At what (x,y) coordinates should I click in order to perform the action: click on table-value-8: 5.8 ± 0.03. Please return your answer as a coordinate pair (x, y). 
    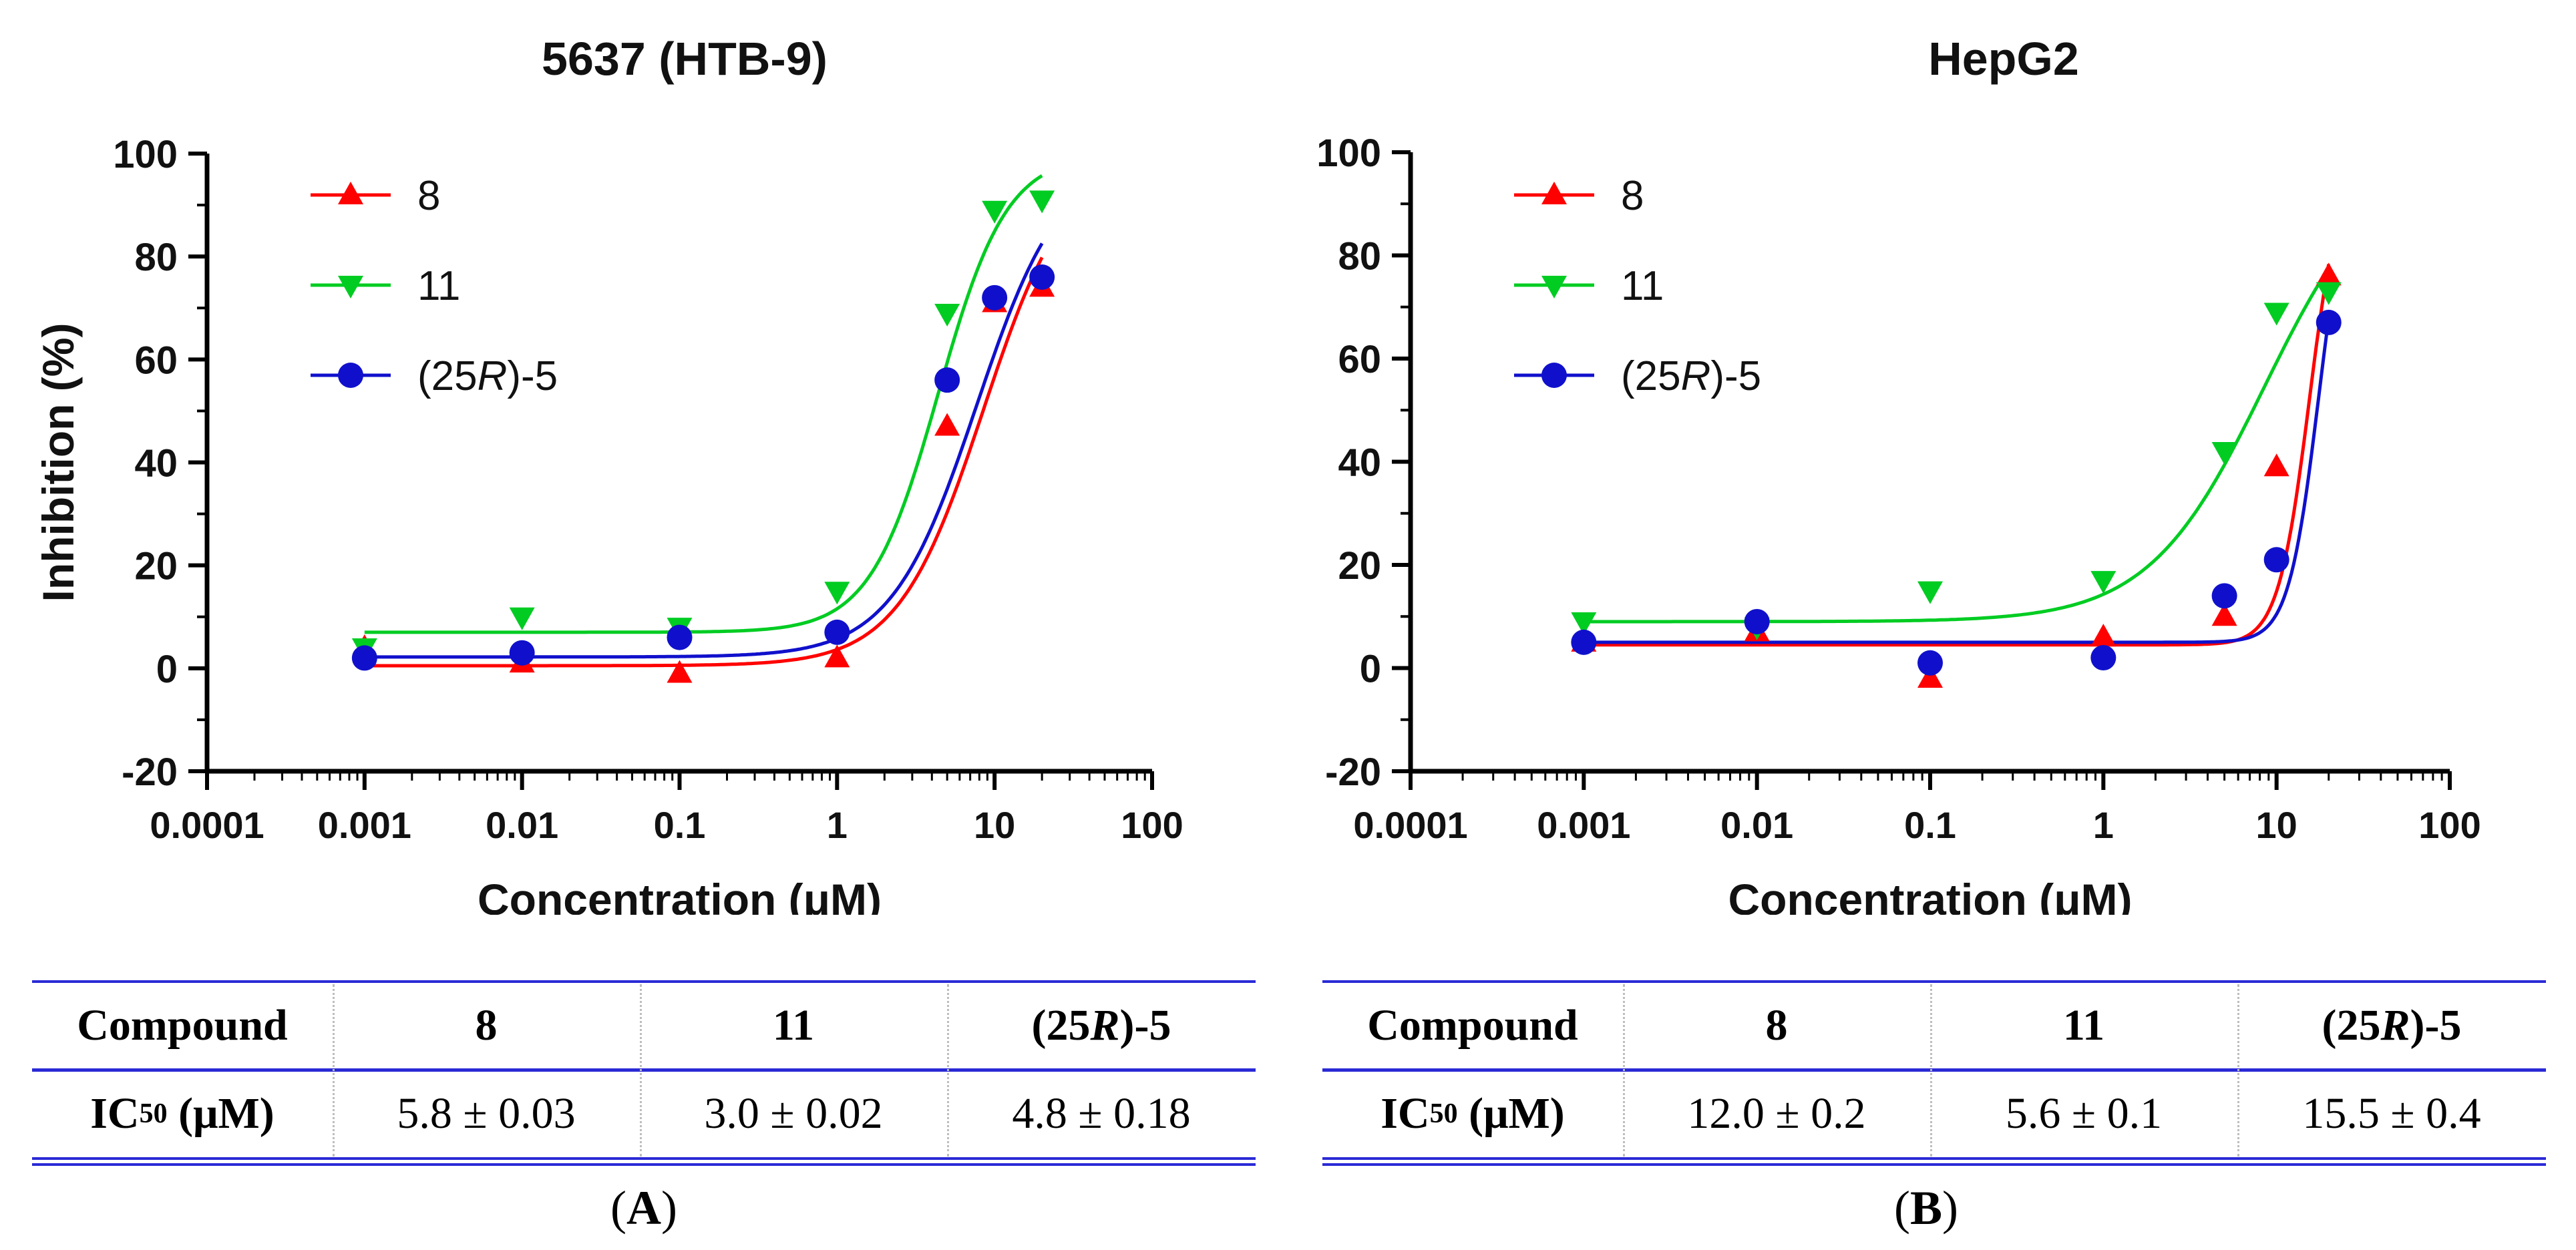
    Looking at the image, I should click on (486, 1113).